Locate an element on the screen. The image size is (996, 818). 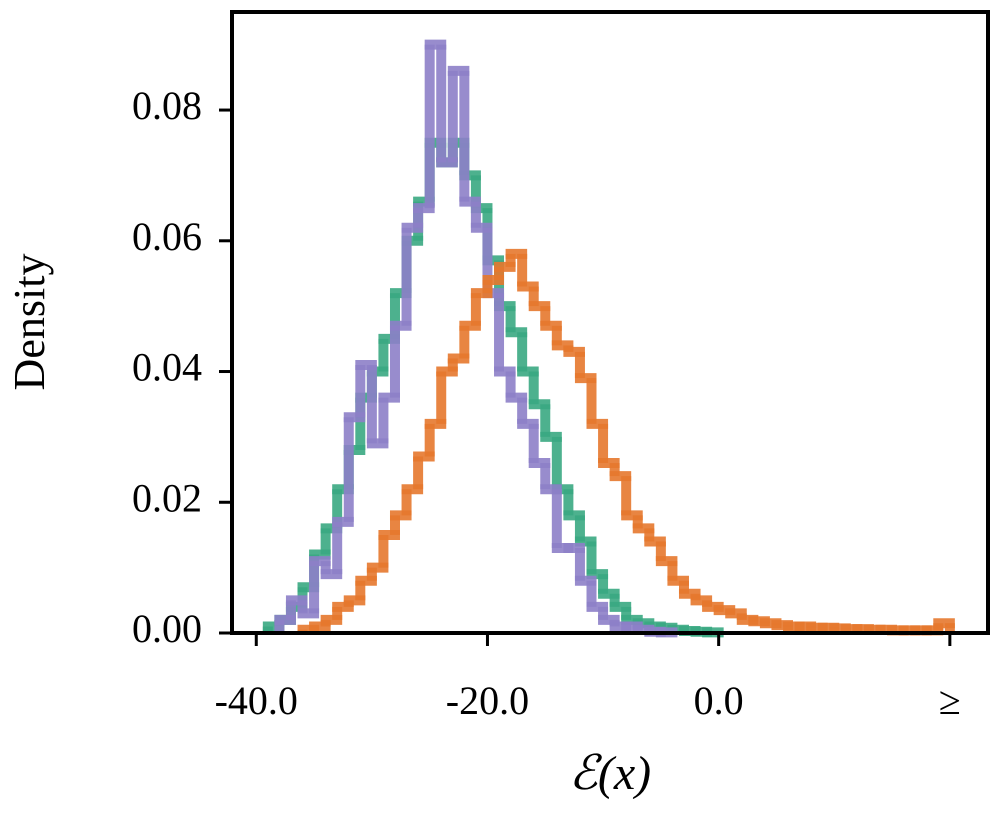
y-tick-label: 0.02 is located at coordinates (167, 497).